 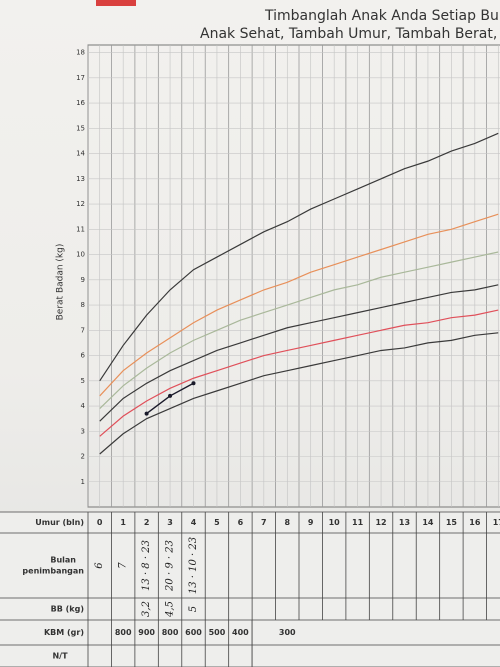 I want to click on x-tick-label: 8, so click(x=287, y=522).